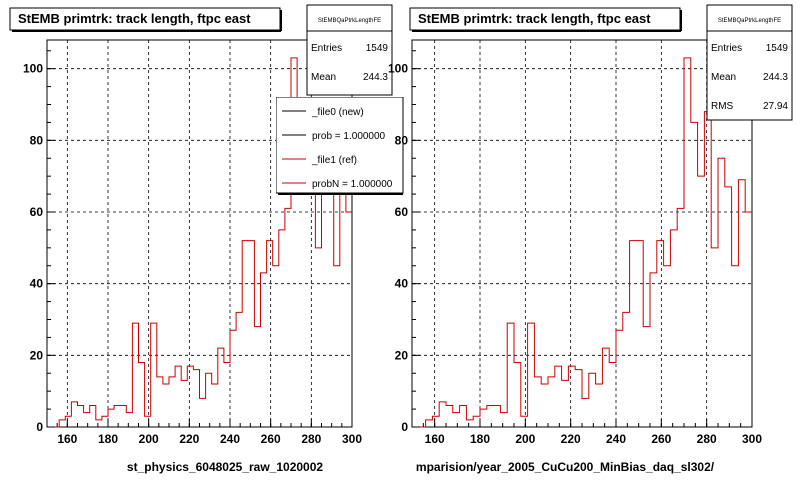  I want to click on stats-box: StEMBQaPtrkLengthFE Entries 1549 Mean 244.3, so click(349, 50).